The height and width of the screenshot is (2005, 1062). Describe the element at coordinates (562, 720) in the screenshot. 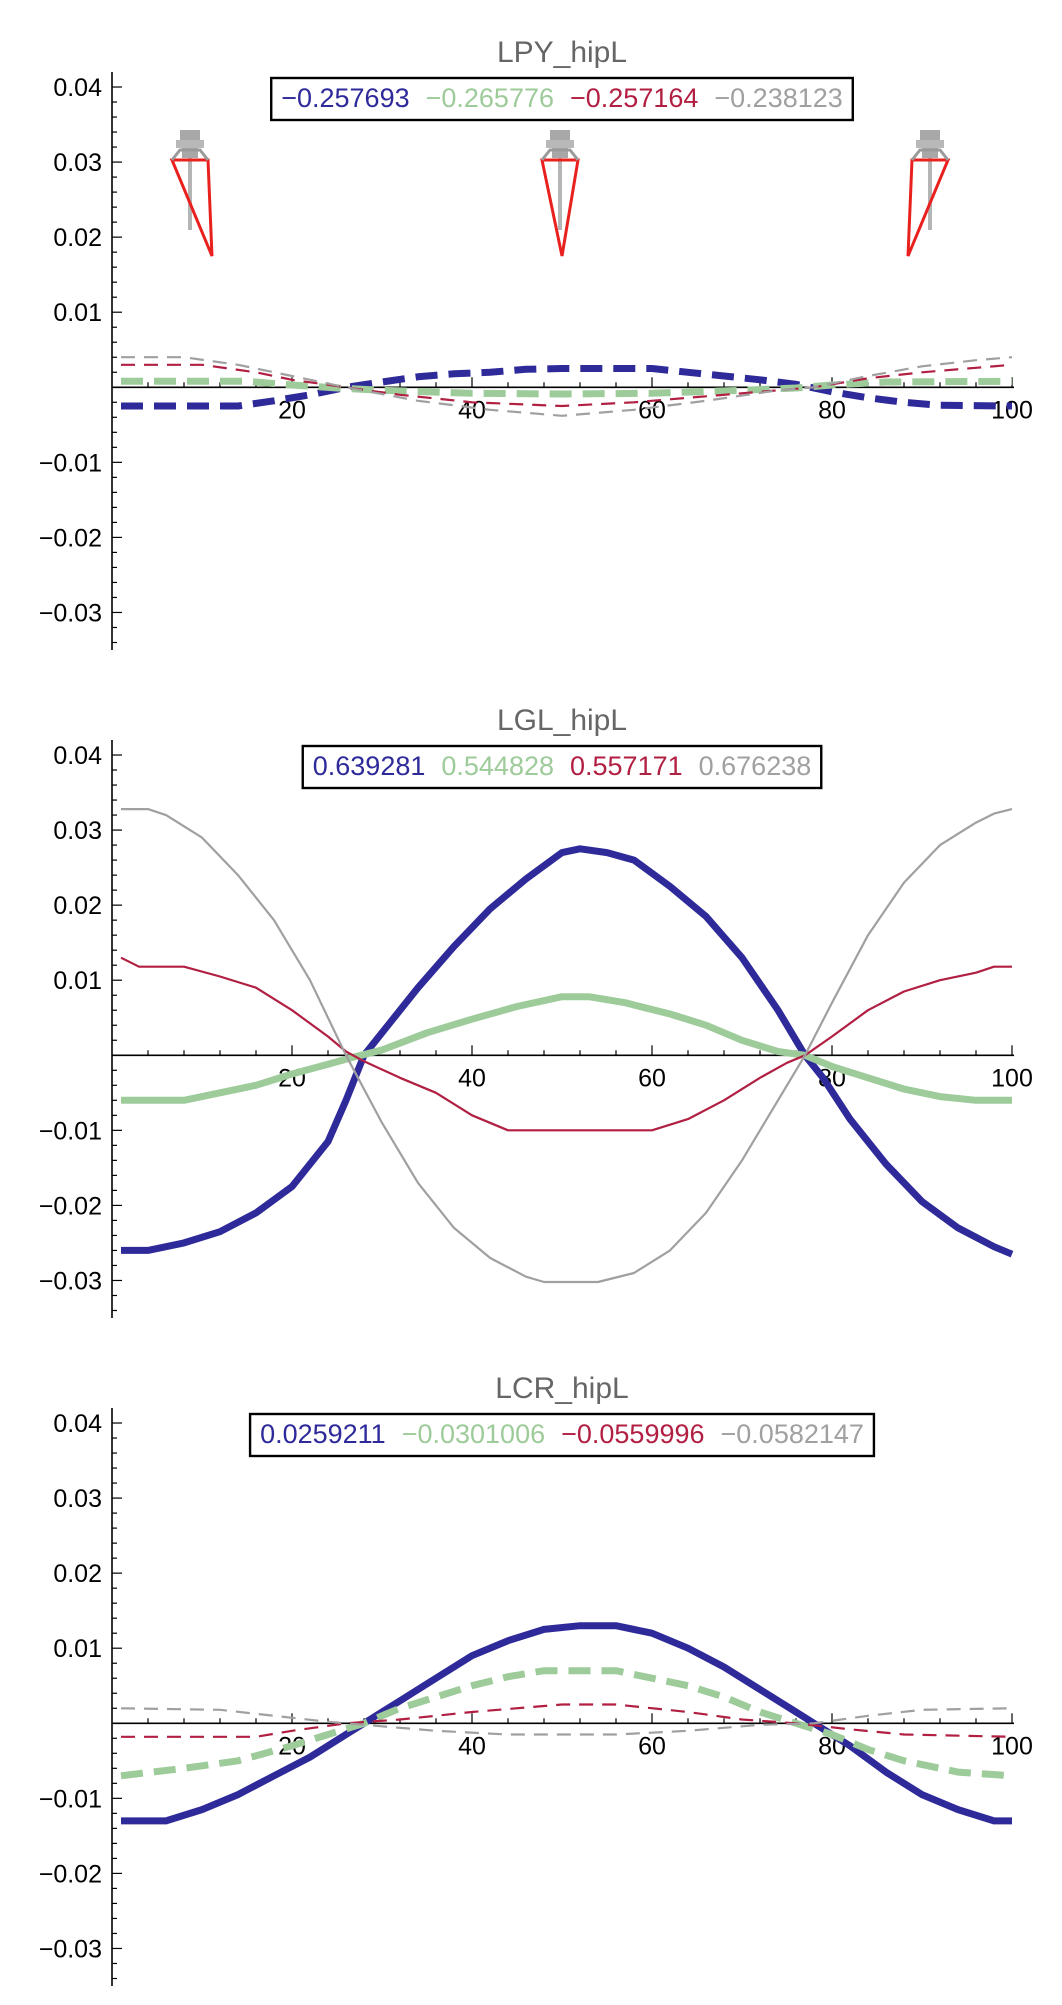

I see `chart-title: LGL_hipL` at that location.